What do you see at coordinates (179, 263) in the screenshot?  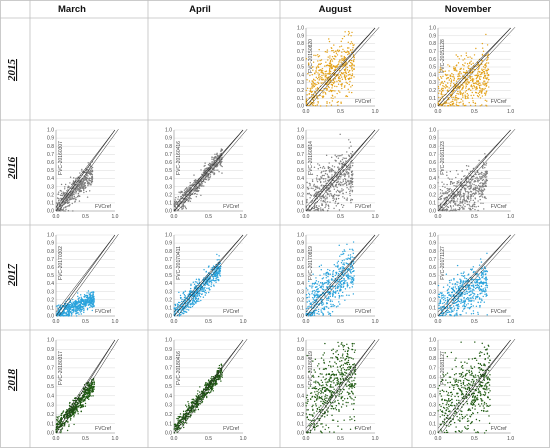 I see `y-axis-label: FVC-20170411` at bounding box center [179, 263].